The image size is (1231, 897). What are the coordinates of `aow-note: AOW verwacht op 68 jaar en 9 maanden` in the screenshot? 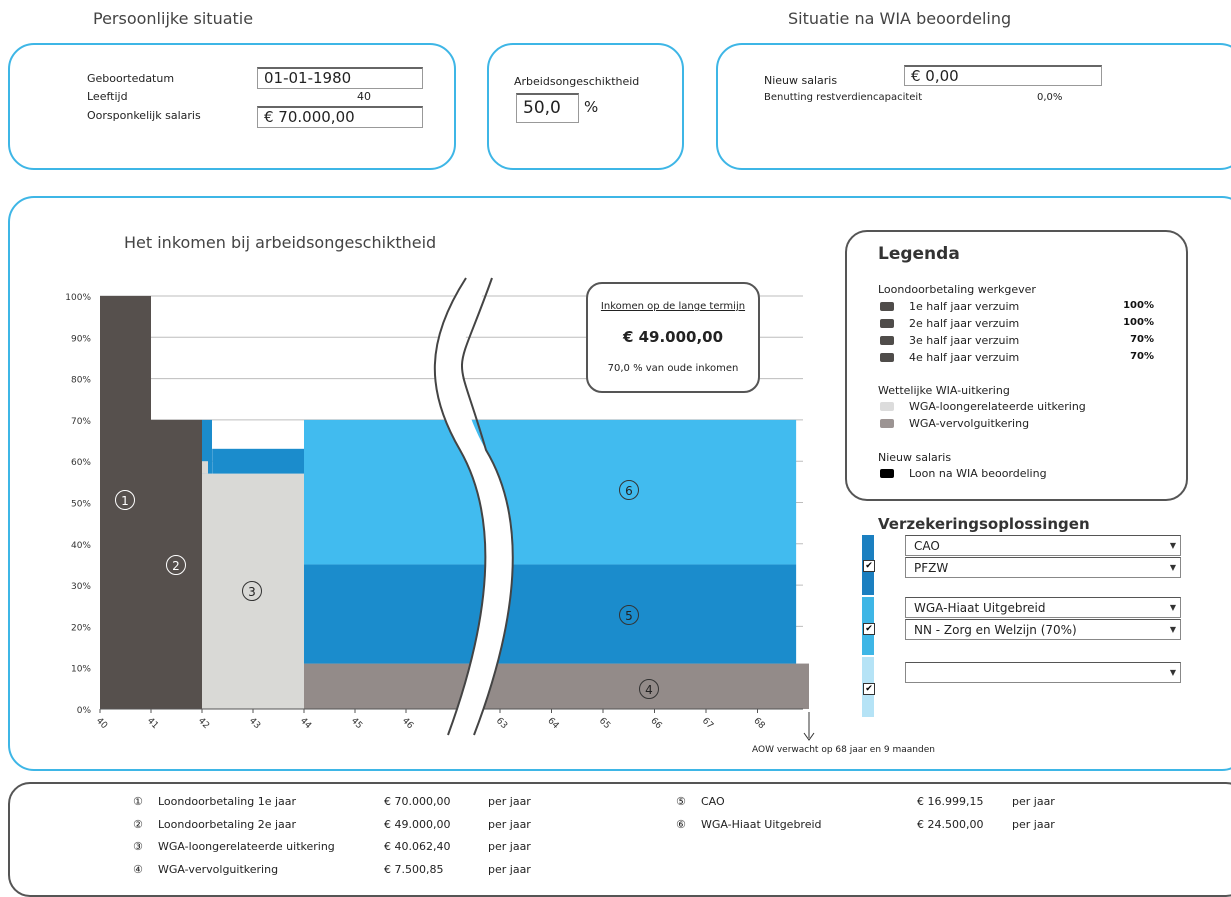 It's located at (843, 750).